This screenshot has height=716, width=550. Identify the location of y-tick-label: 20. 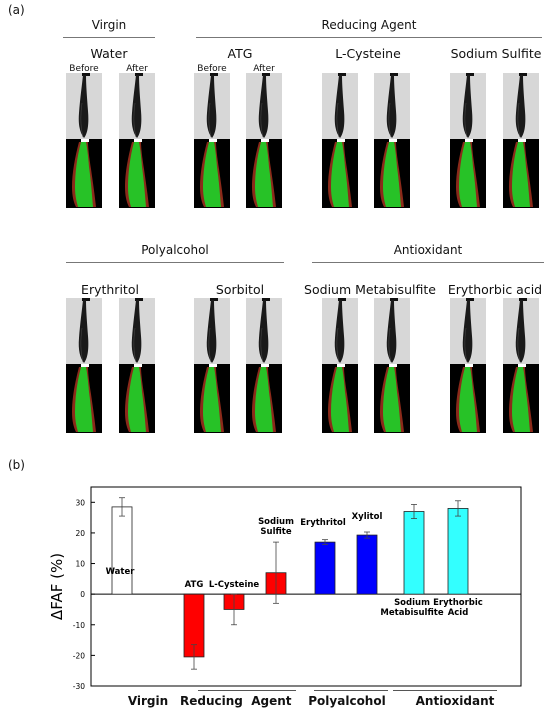
(80, 533).